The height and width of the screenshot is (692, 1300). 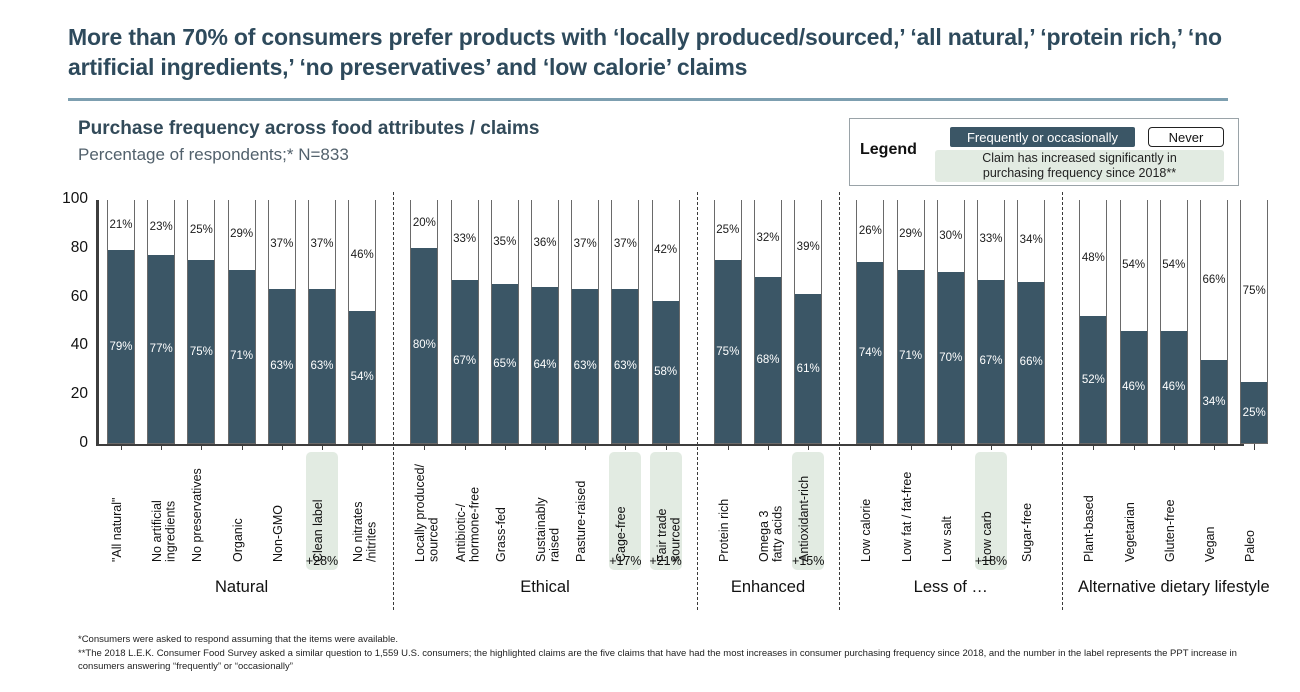 What do you see at coordinates (771, 533) in the screenshot?
I see `x-axis-category-label: Omega 3 fatty acids` at bounding box center [771, 533].